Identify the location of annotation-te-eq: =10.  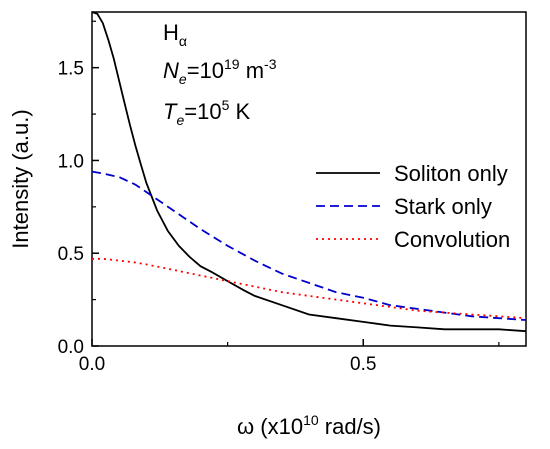
(202, 111).